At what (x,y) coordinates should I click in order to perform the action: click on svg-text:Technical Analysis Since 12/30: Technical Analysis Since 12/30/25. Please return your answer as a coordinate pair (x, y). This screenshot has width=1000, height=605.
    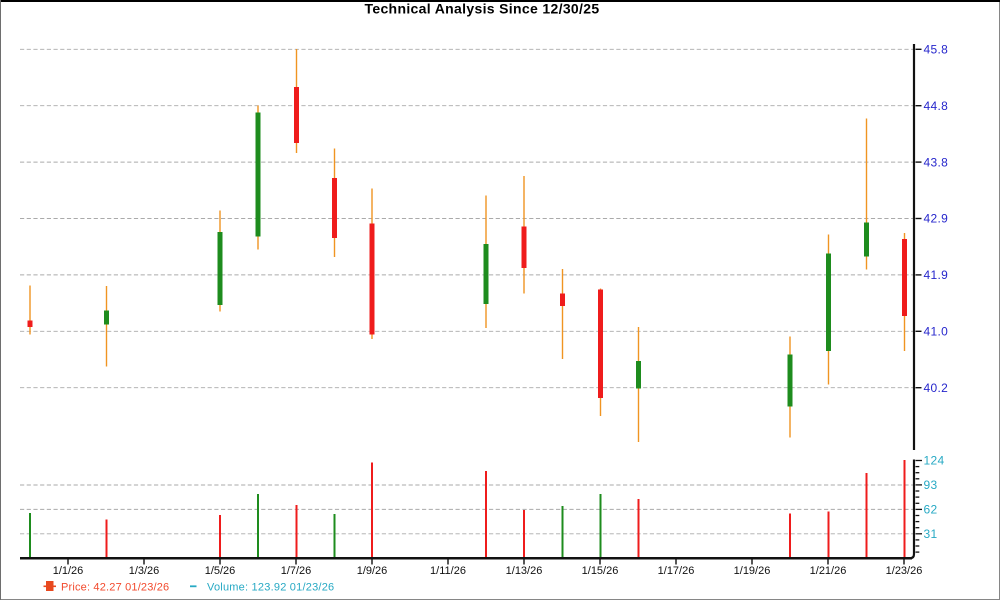
    Looking at the image, I should click on (481, 8).